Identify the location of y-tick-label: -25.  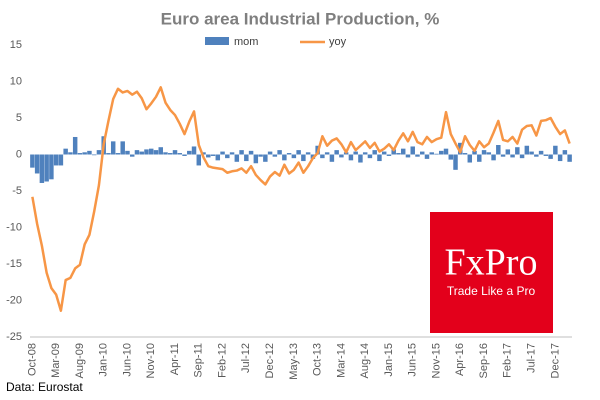
(14, 337).